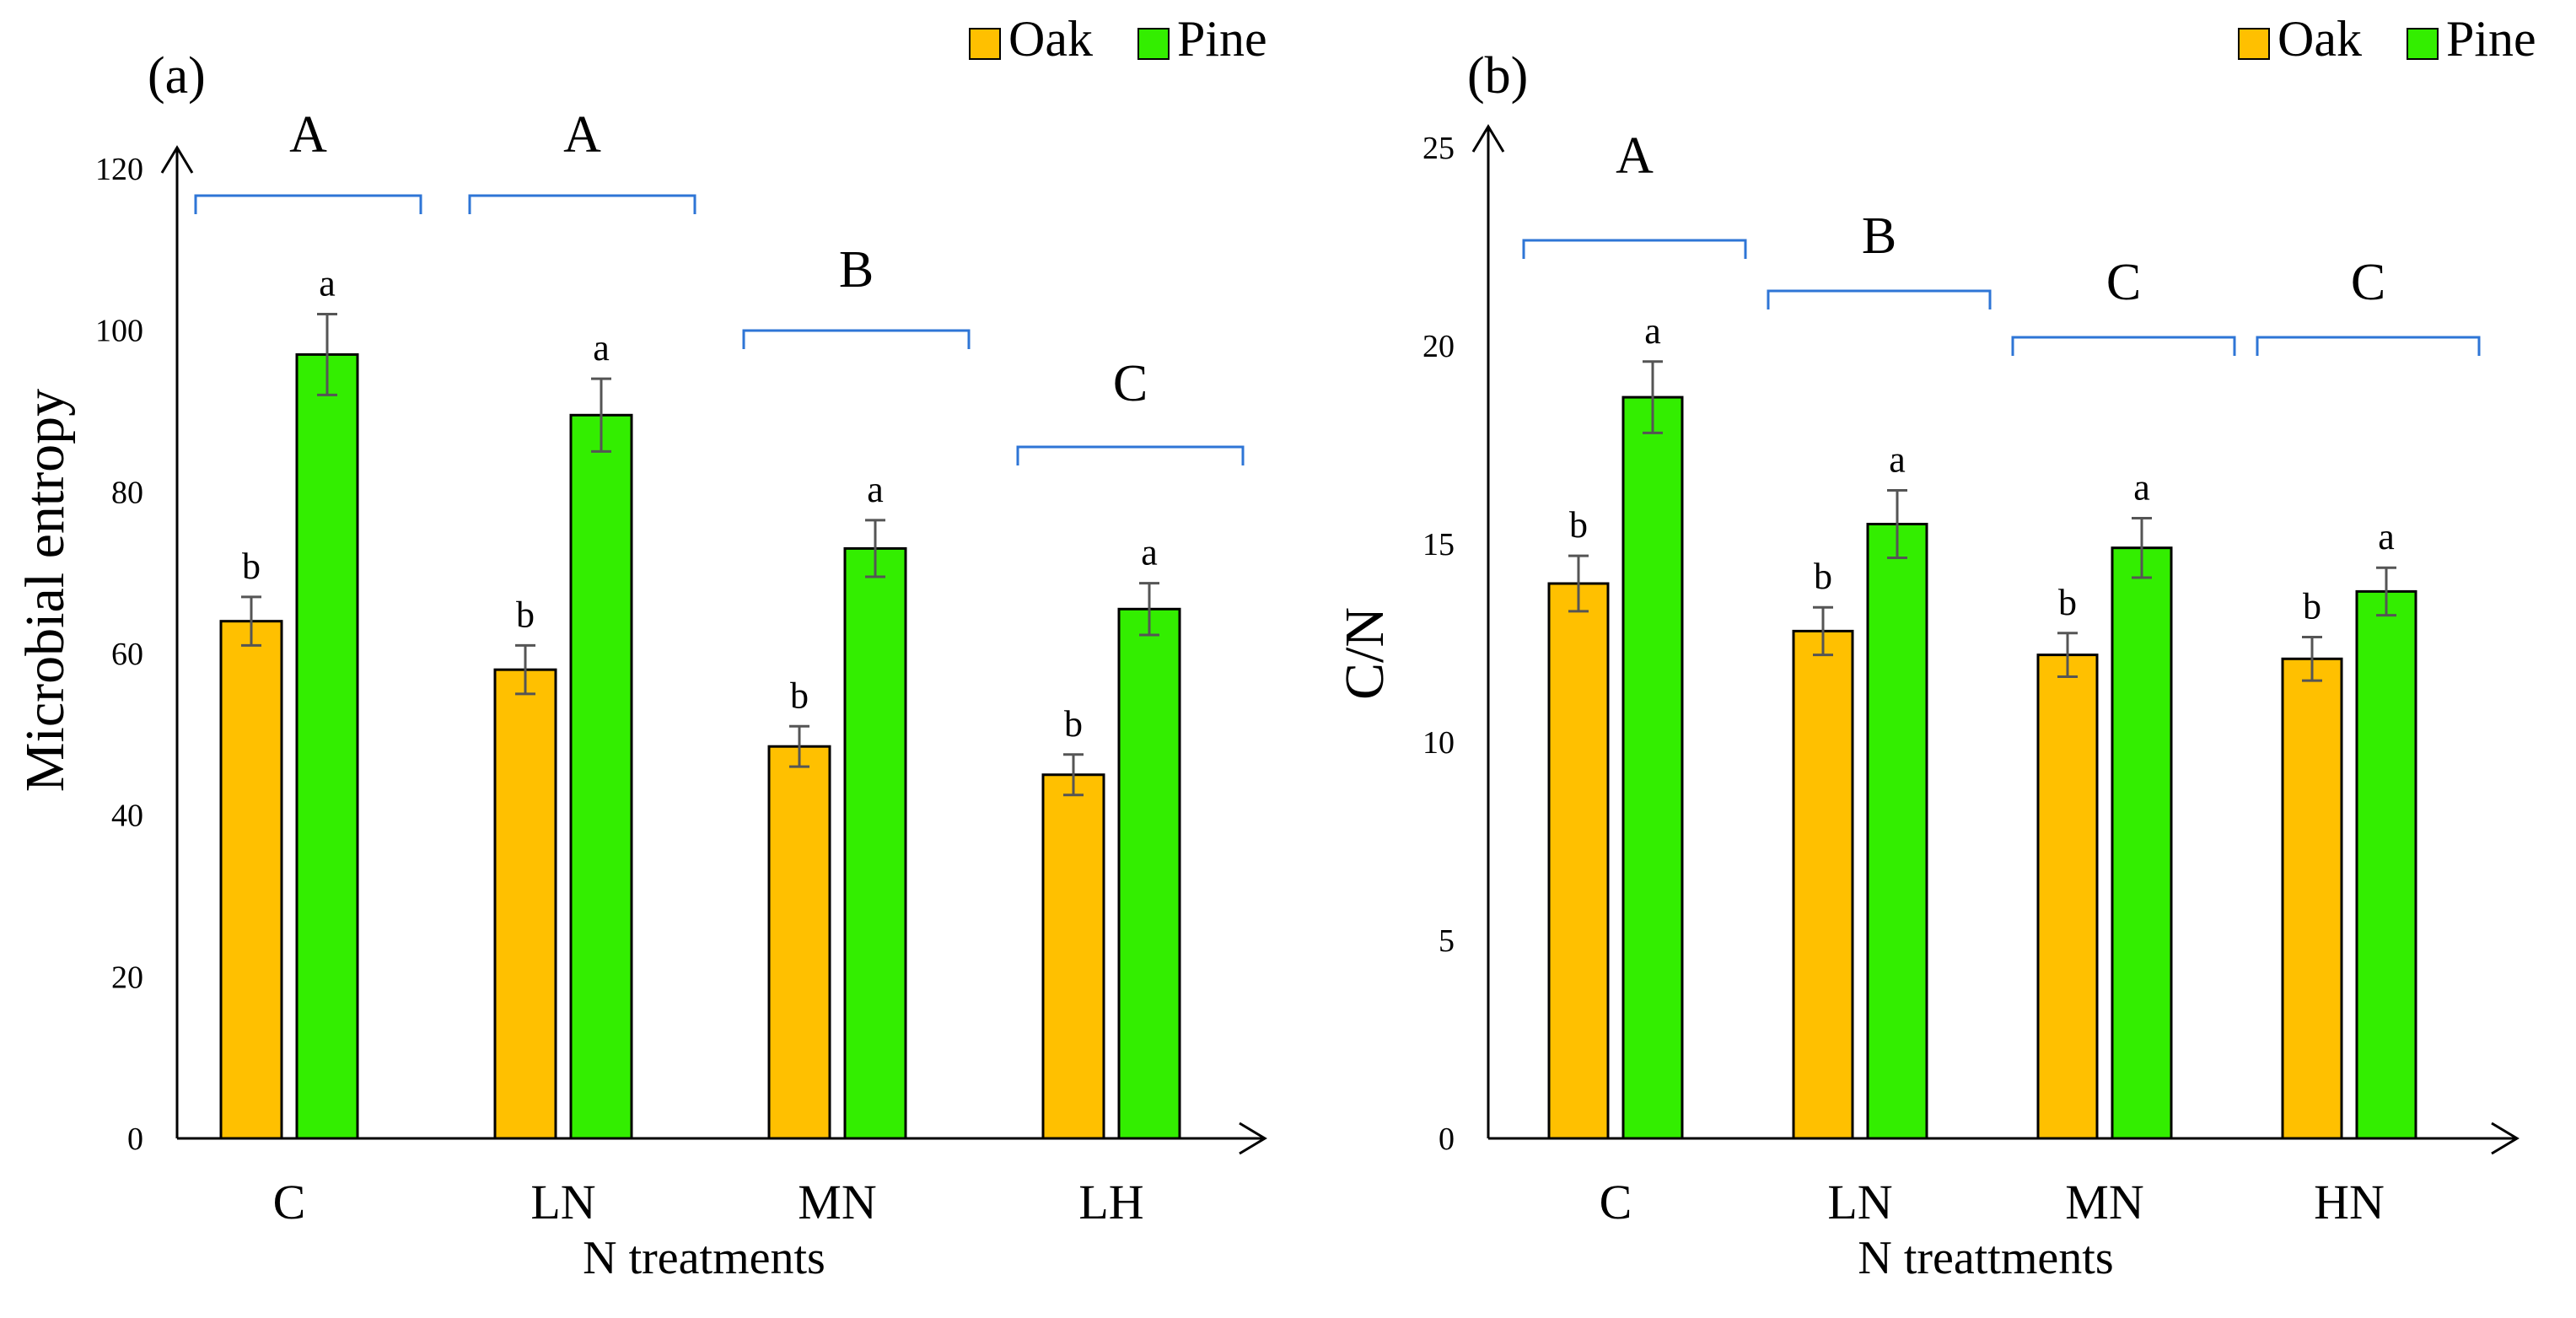 The width and height of the screenshot is (2576, 1318). What do you see at coordinates (127, 977) in the screenshot?
I see `panel1-y-tick-label: 20` at bounding box center [127, 977].